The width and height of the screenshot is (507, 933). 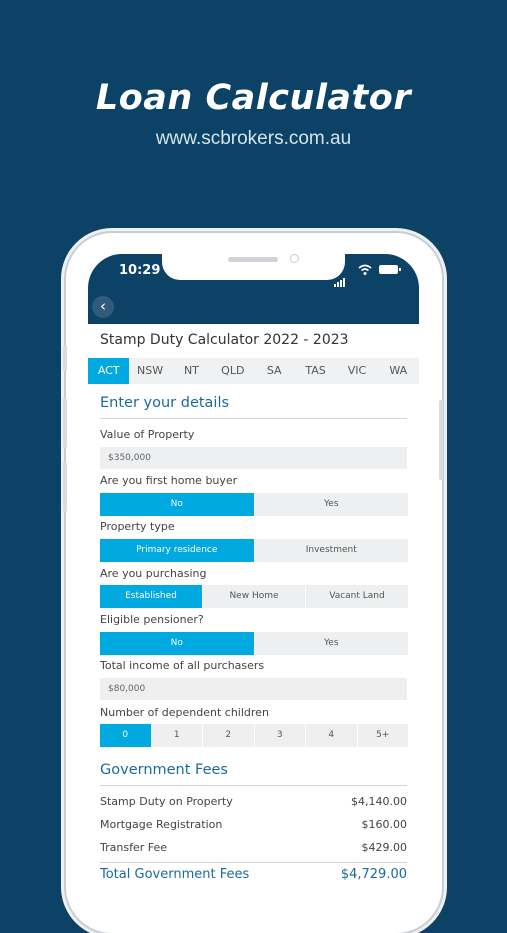 What do you see at coordinates (151, 596) in the screenshot?
I see `purchasing-established: Established` at bounding box center [151, 596].